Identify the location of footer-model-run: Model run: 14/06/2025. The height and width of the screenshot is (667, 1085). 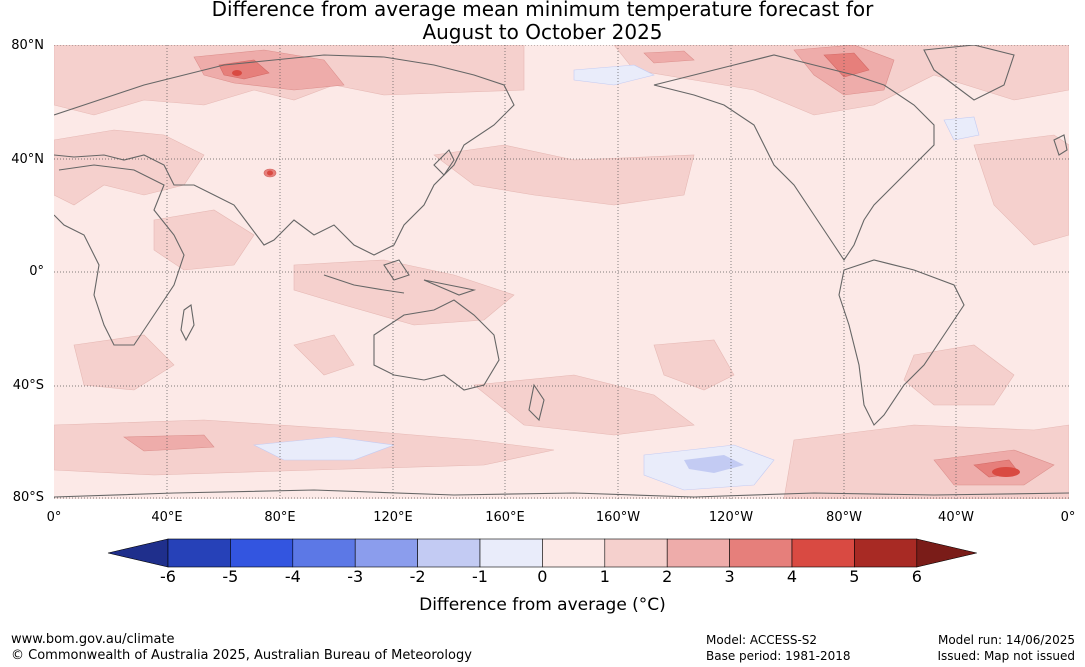
(1006, 640).